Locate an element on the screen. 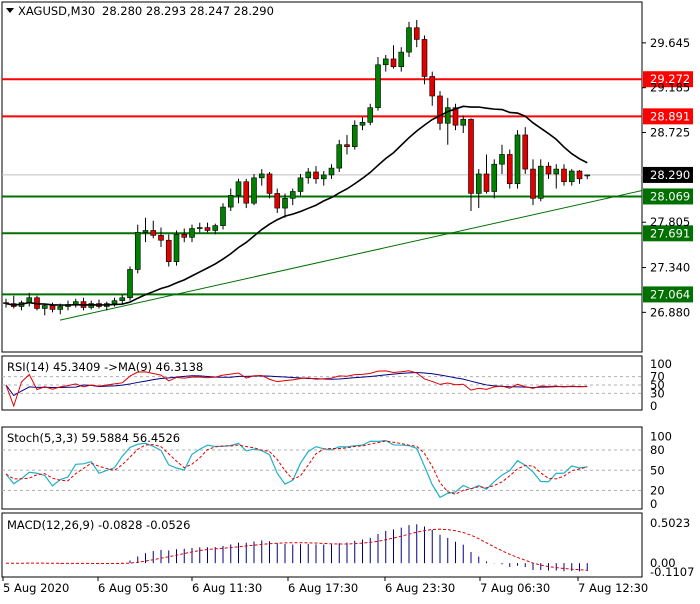 The image size is (700, 604). current-price-tag-bg is located at coordinates (668, 174).